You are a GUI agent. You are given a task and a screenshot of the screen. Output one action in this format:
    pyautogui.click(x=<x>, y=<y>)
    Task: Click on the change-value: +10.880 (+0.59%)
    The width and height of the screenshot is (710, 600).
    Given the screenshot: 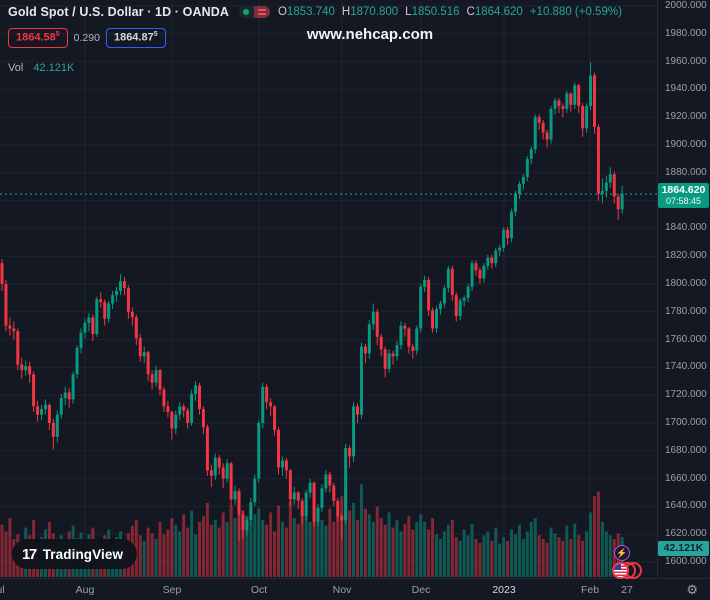 What is the action you would take?
    pyautogui.click(x=575, y=12)
    